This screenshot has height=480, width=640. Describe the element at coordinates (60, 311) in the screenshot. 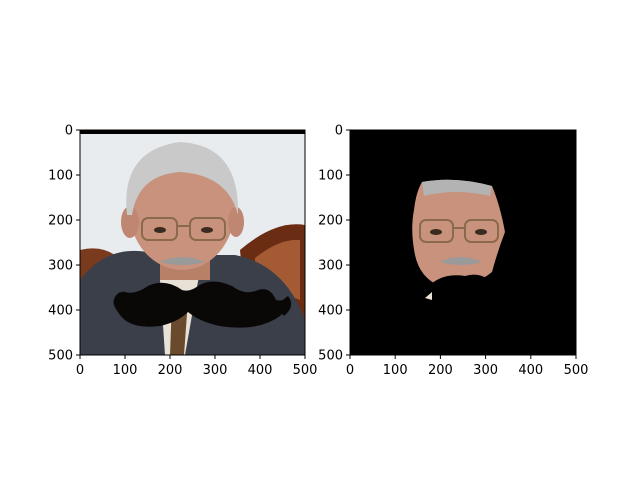

I see `left-y-tick-label: 400` at that location.